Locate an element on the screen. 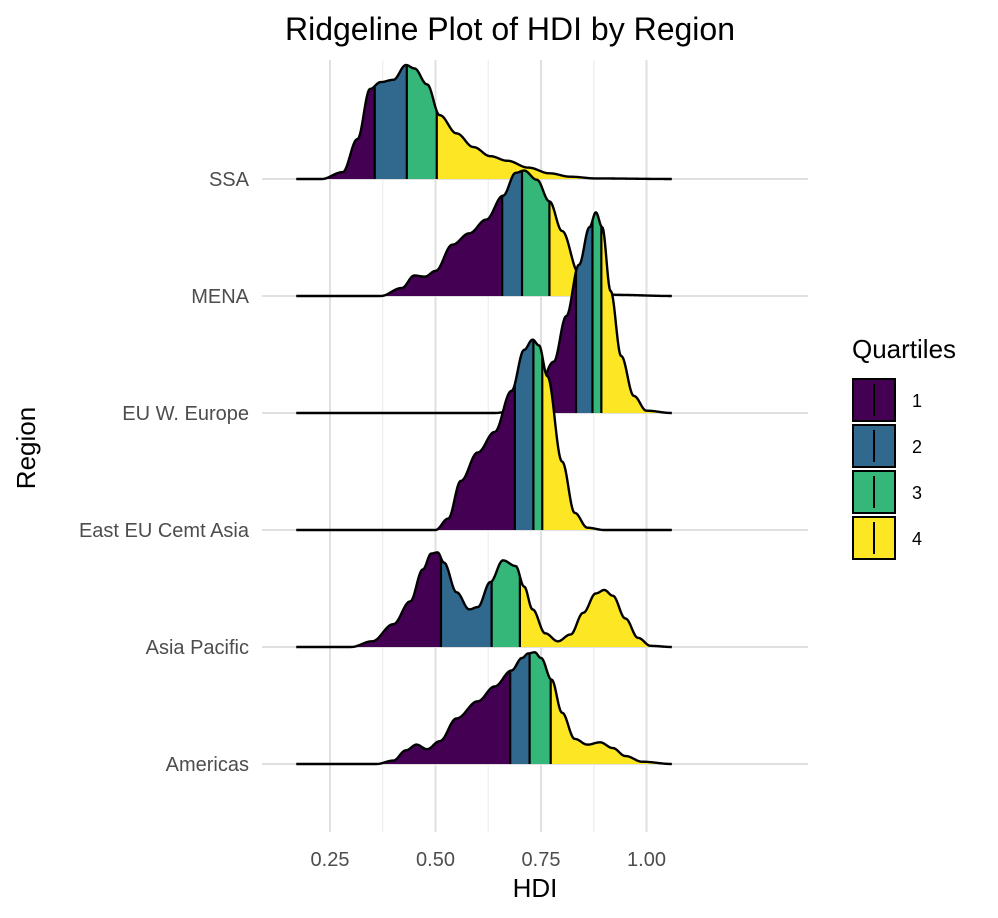  y-tick-label: SSA is located at coordinates (229, 180).